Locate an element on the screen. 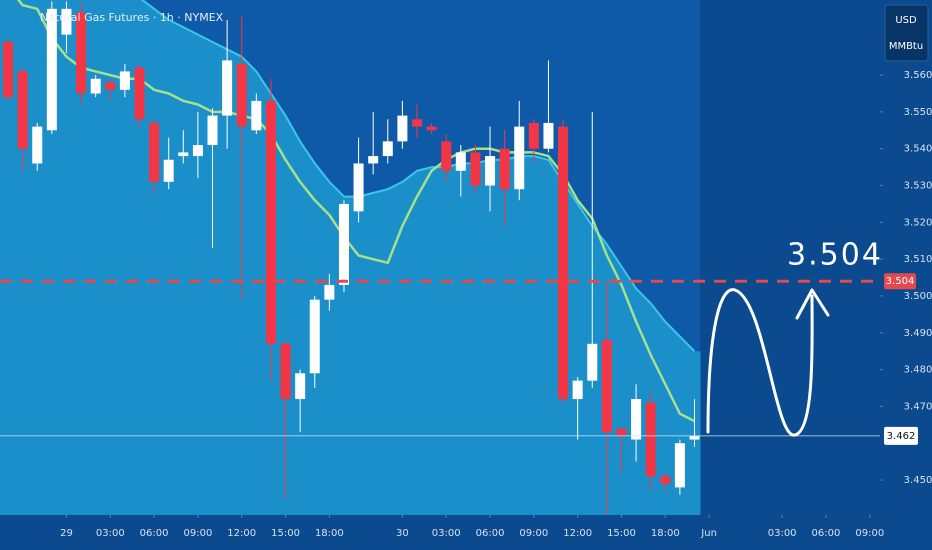 The width and height of the screenshot is (932, 550). y-tick-label: 3.450 is located at coordinates (918, 480).